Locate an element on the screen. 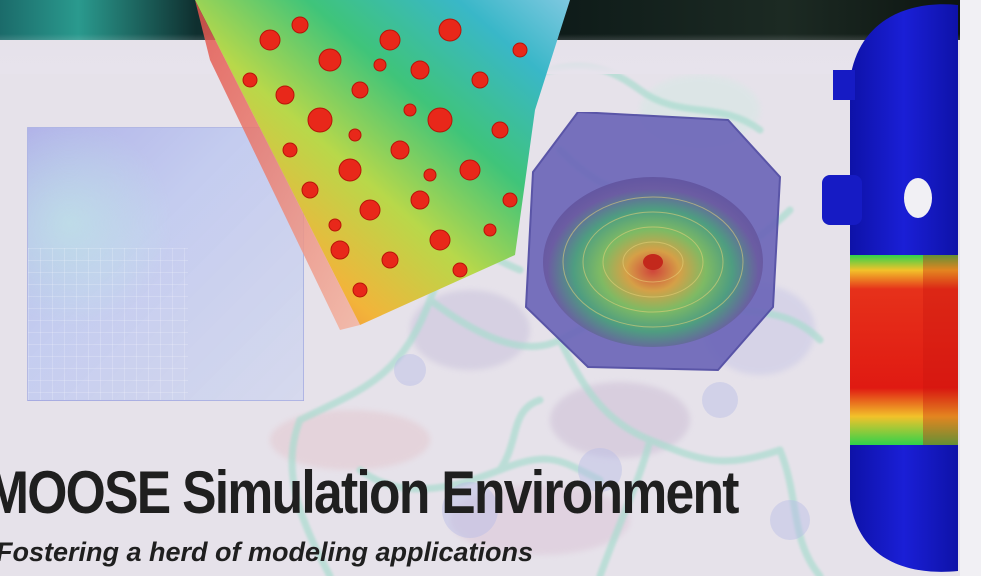  pale-mesh-square-image is located at coordinates (165, 264).